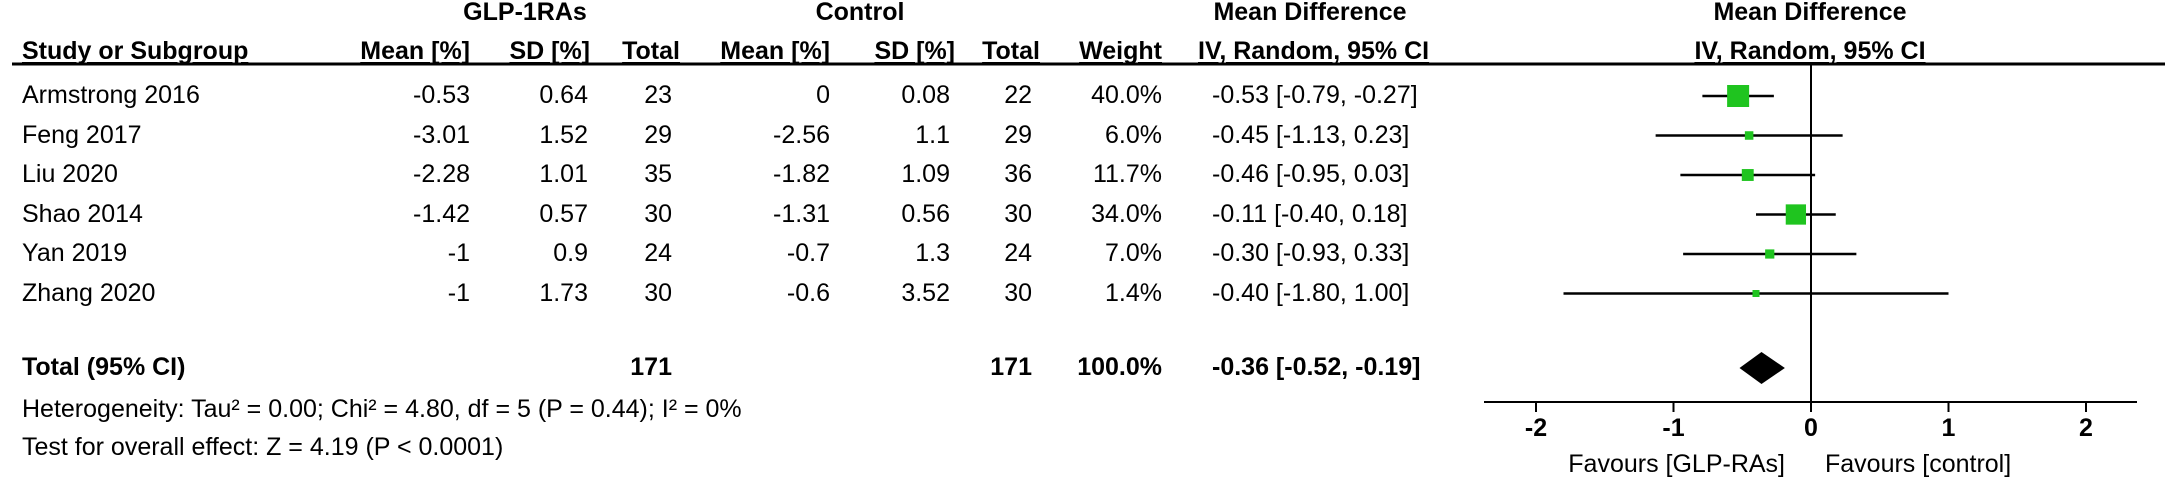  What do you see at coordinates (925, 174) in the screenshot?
I see `row-ctl-sd: 1.09` at bounding box center [925, 174].